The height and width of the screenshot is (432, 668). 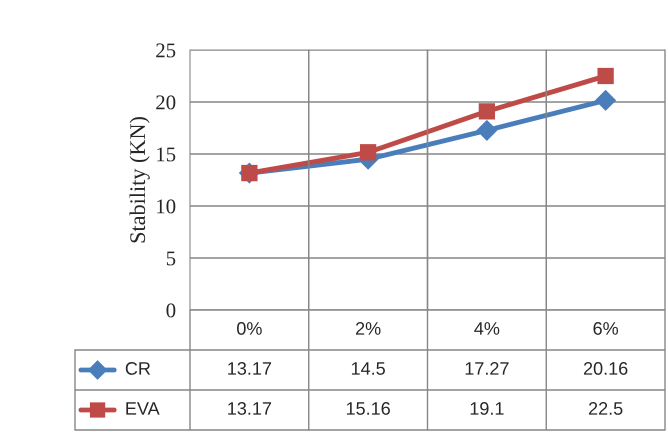 I want to click on data-label: 22.5, so click(x=605, y=408).